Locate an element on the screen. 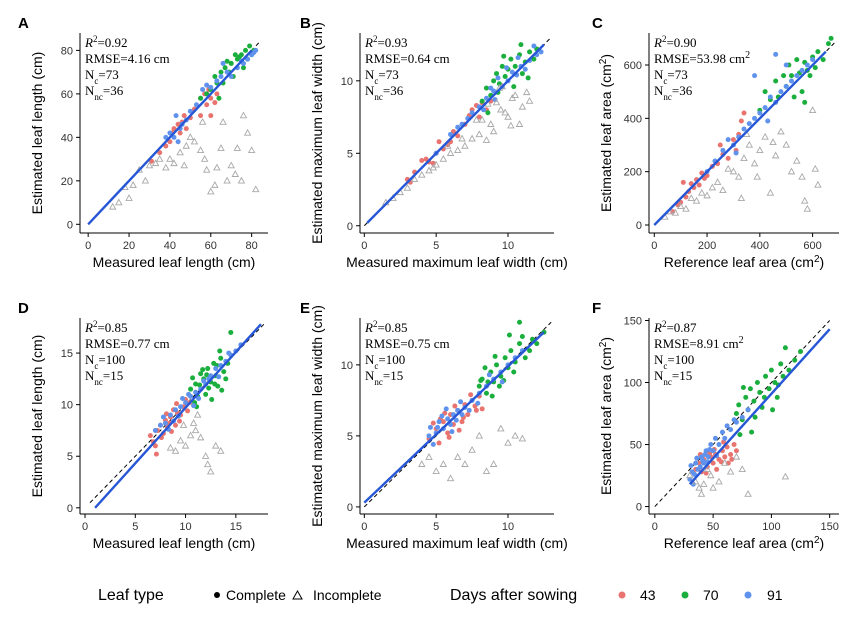  legend-day-70-marker is located at coordinates (685, 595).